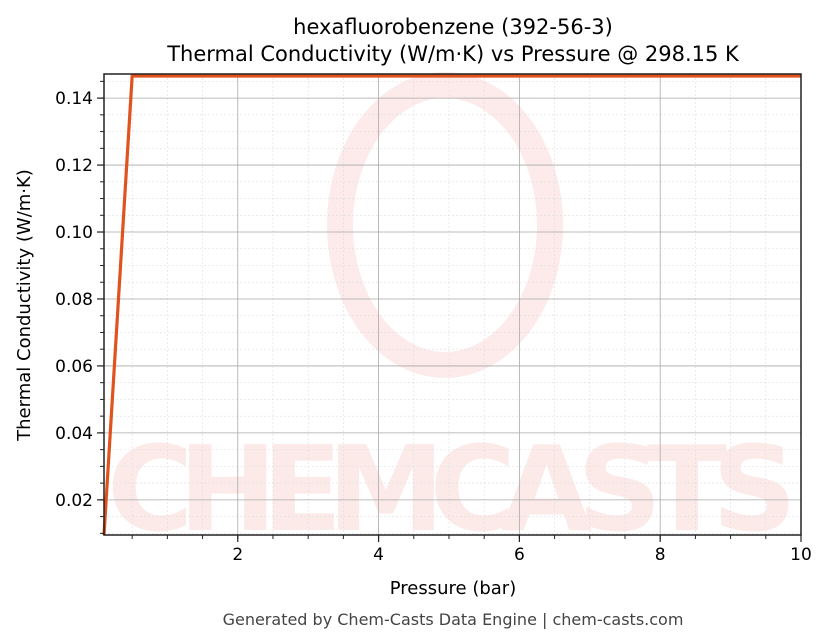  Describe the element at coordinates (660, 555) in the screenshot. I see `x-tick-label: 8` at that location.